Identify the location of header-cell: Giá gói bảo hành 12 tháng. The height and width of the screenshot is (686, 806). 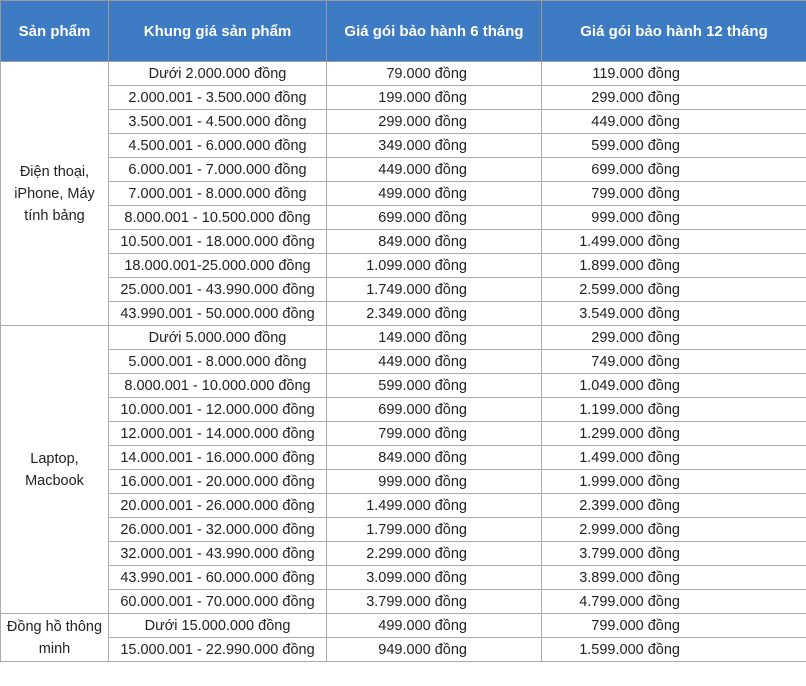
(673, 31).